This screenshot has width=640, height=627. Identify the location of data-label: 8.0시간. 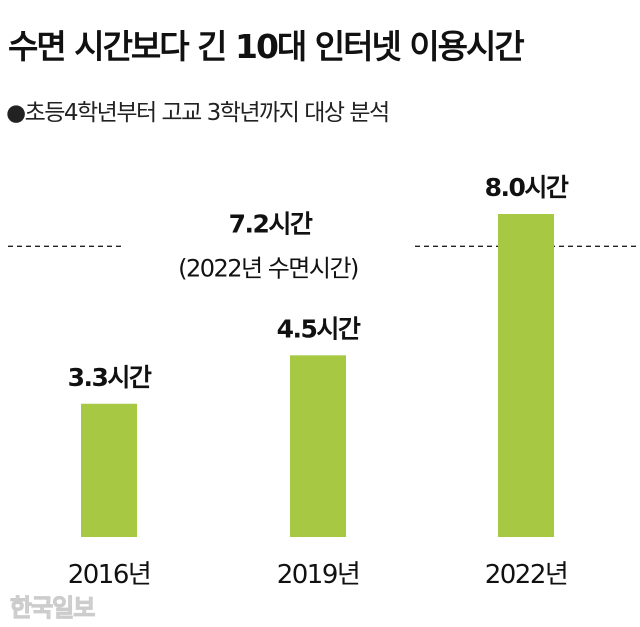
(527, 187).